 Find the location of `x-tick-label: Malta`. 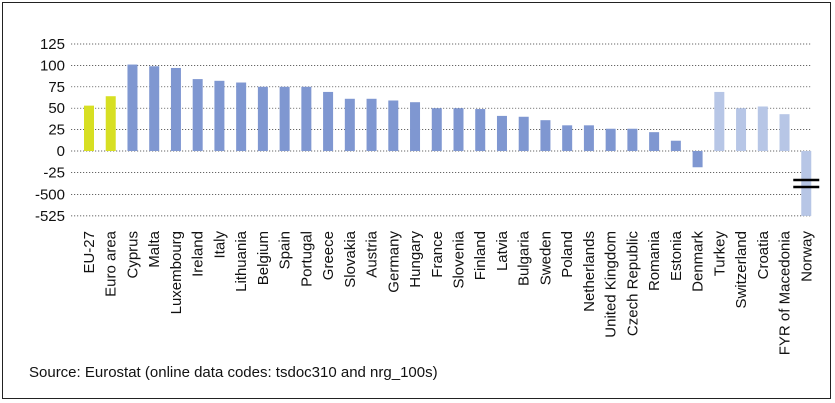

x-tick-label: Malta is located at coordinates (154, 248).